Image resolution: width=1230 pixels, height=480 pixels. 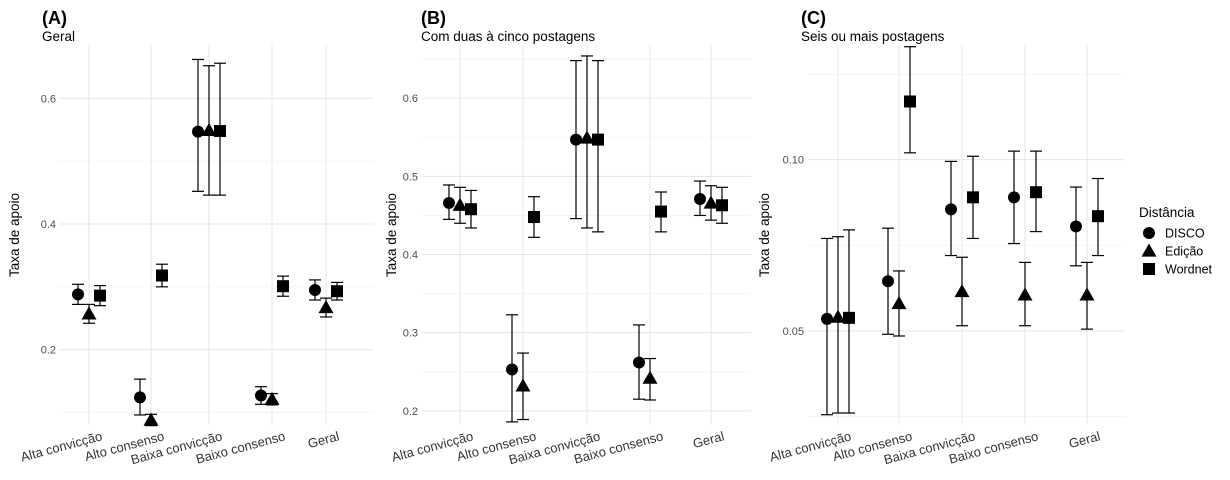 What do you see at coordinates (433, 18) in the screenshot?
I see `panel-tag: (B)` at bounding box center [433, 18].